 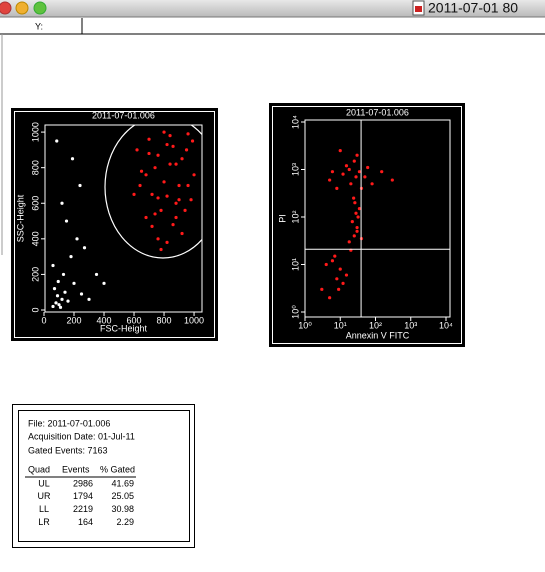 What do you see at coordinates (473, 8) in the screenshot?
I see `window-title: 2011-07-01 80` at bounding box center [473, 8].